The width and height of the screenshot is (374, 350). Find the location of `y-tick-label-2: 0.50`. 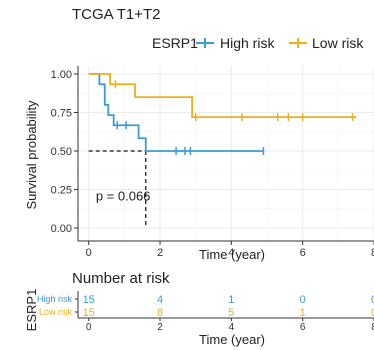

y-tick-label-2: 0.50 is located at coordinates (61, 152).